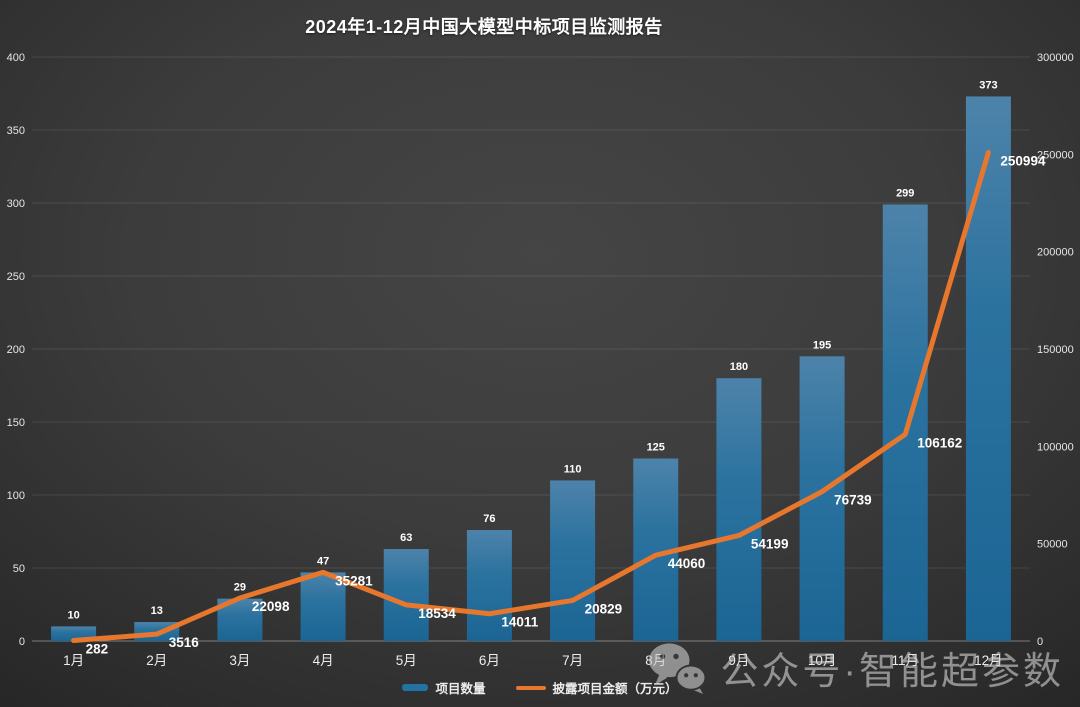 Image resolution: width=1080 pixels, height=707 pixels. Describe the element at coordinates (354, 580) in the screenshot. I see `line-label-4月: 35281` at that location.